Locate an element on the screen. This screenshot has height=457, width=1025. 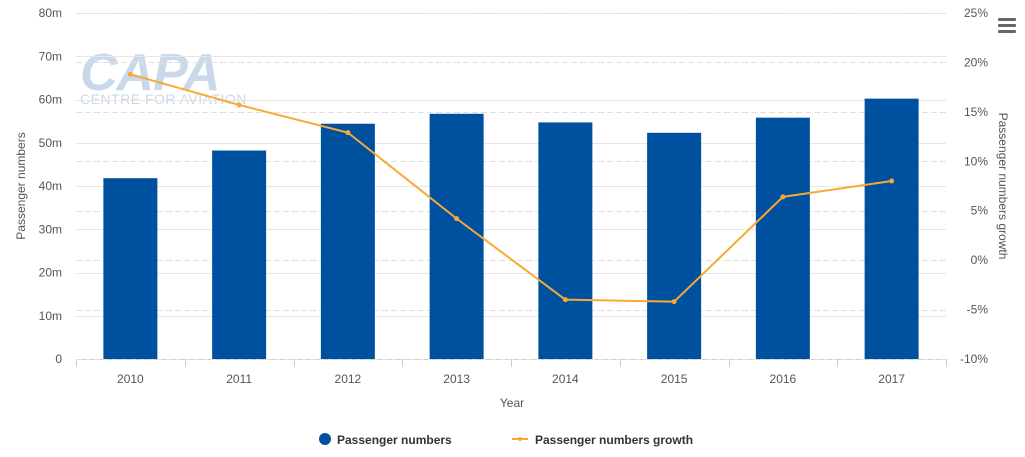
growth-point-2012 is located at coordinates (348, 133).